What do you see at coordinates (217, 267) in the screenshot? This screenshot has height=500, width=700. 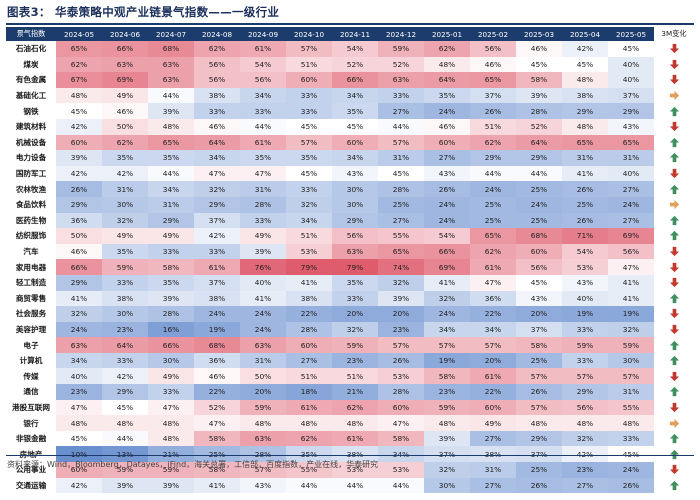 I see `heat-cell: 61%` at bounding box center [217, 267].